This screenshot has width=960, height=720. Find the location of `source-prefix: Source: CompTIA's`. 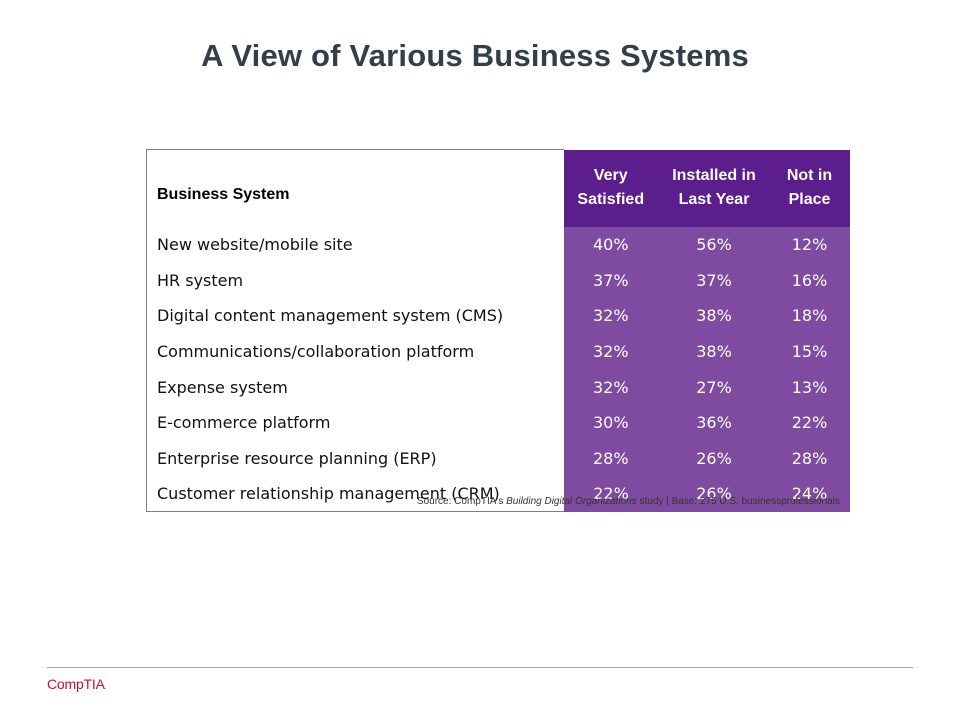

source-prefix: Source: CompTIA's is located at coordinates (461, 501).